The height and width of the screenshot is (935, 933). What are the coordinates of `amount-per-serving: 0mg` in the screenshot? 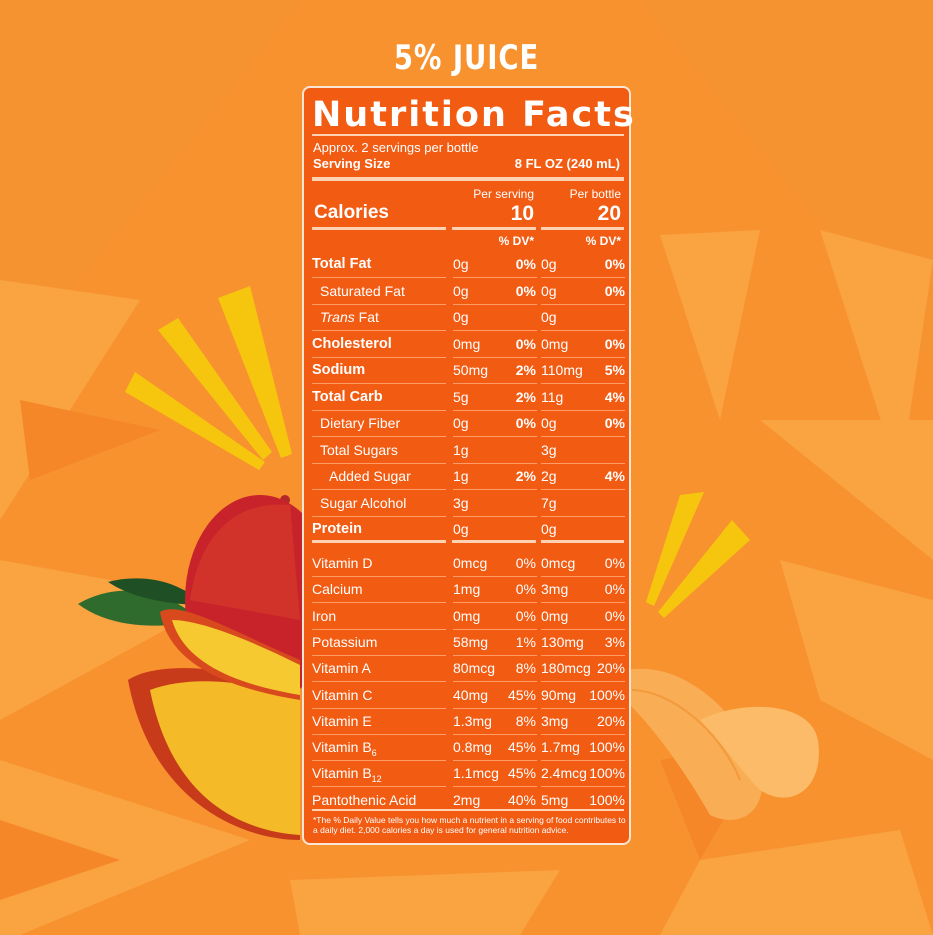 It's located at (467, 615).